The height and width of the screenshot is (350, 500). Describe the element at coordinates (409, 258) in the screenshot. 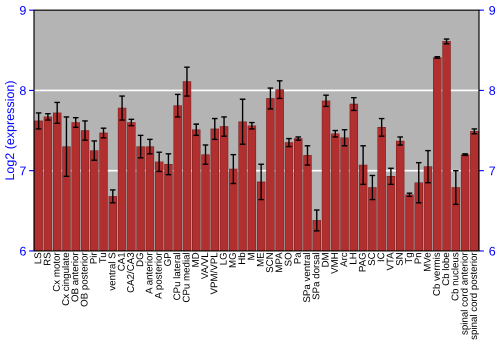

I see `x-tick-label: Tg` at that location.